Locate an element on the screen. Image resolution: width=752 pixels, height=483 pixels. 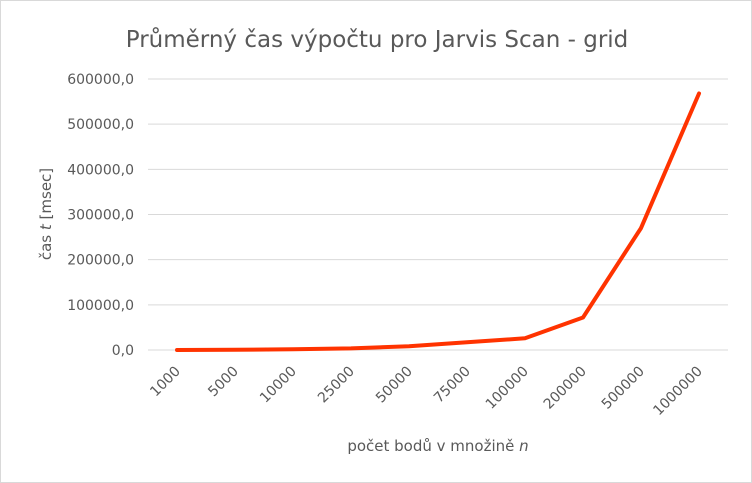
y-tick-label: 400000,0 is located at coordinates (100, 170).